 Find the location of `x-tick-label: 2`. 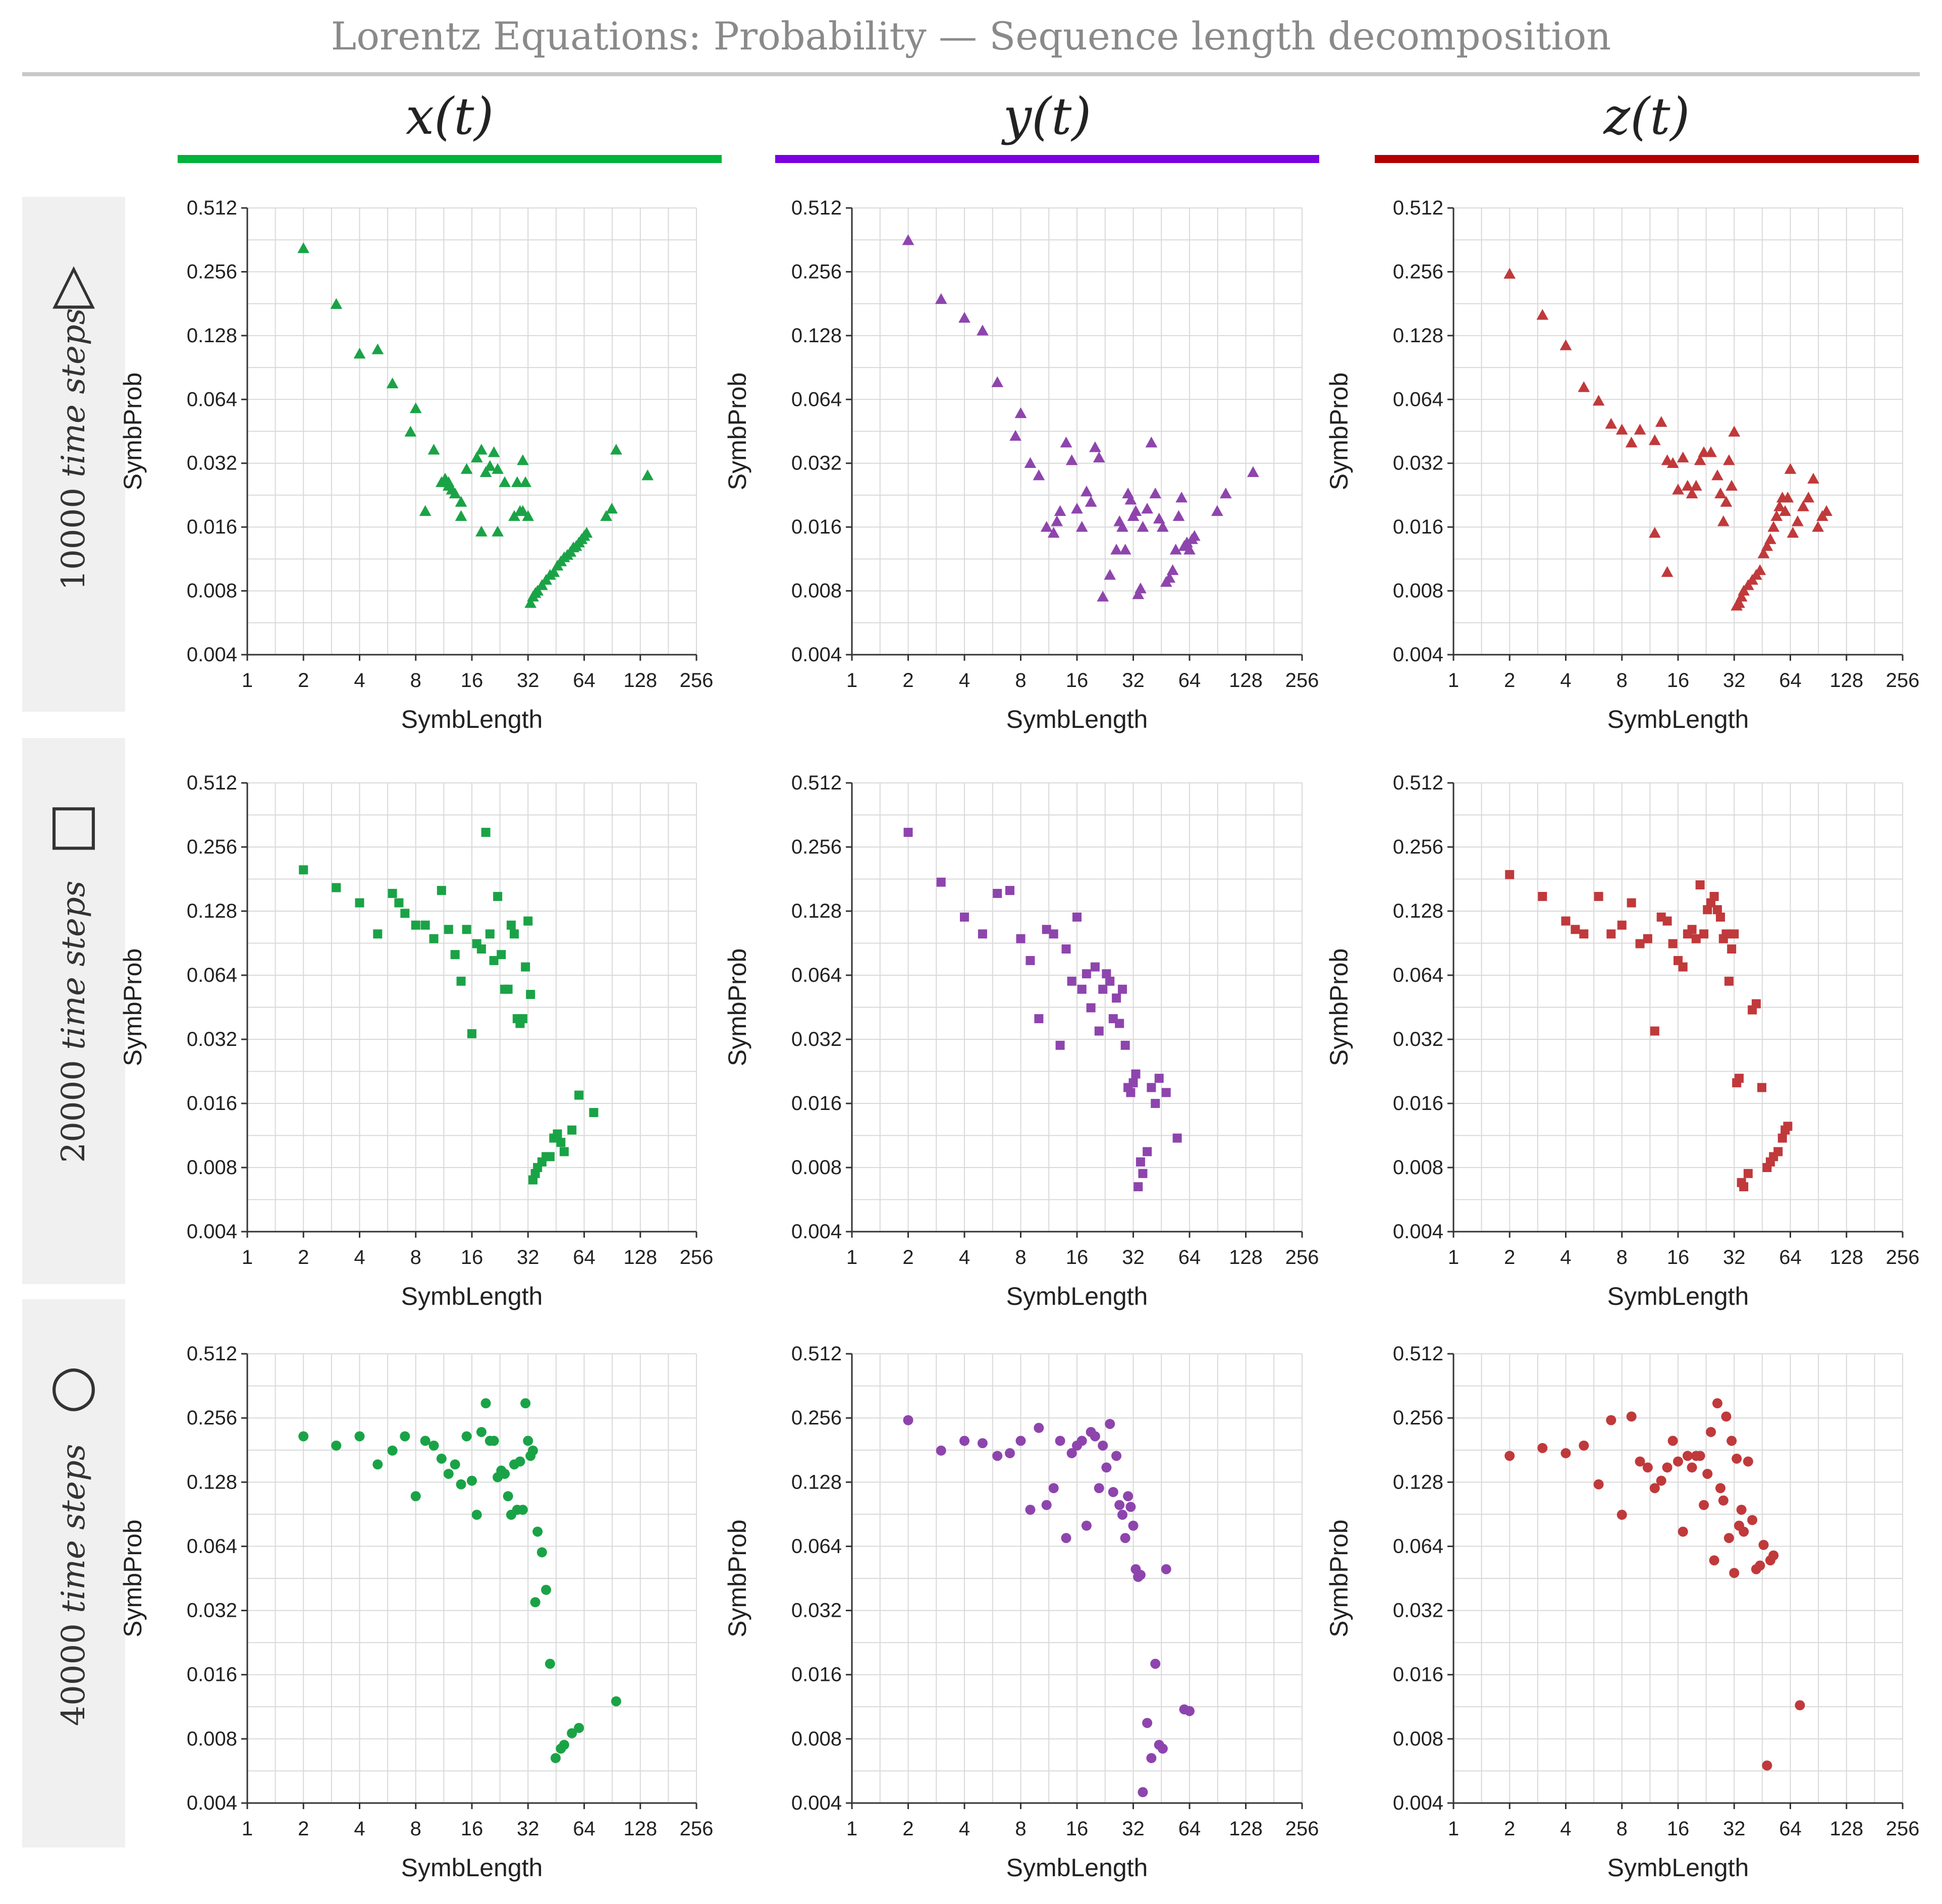

x-tick-label: 2 is located at coordinates (303, 1829).